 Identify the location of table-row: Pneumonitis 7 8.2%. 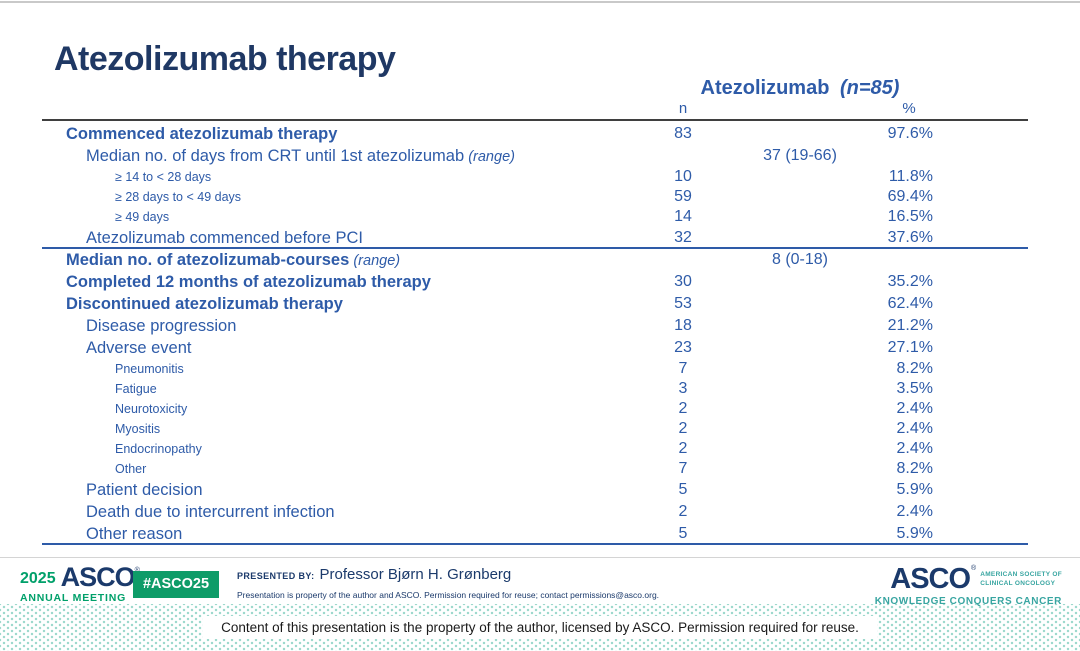
(535, 369).